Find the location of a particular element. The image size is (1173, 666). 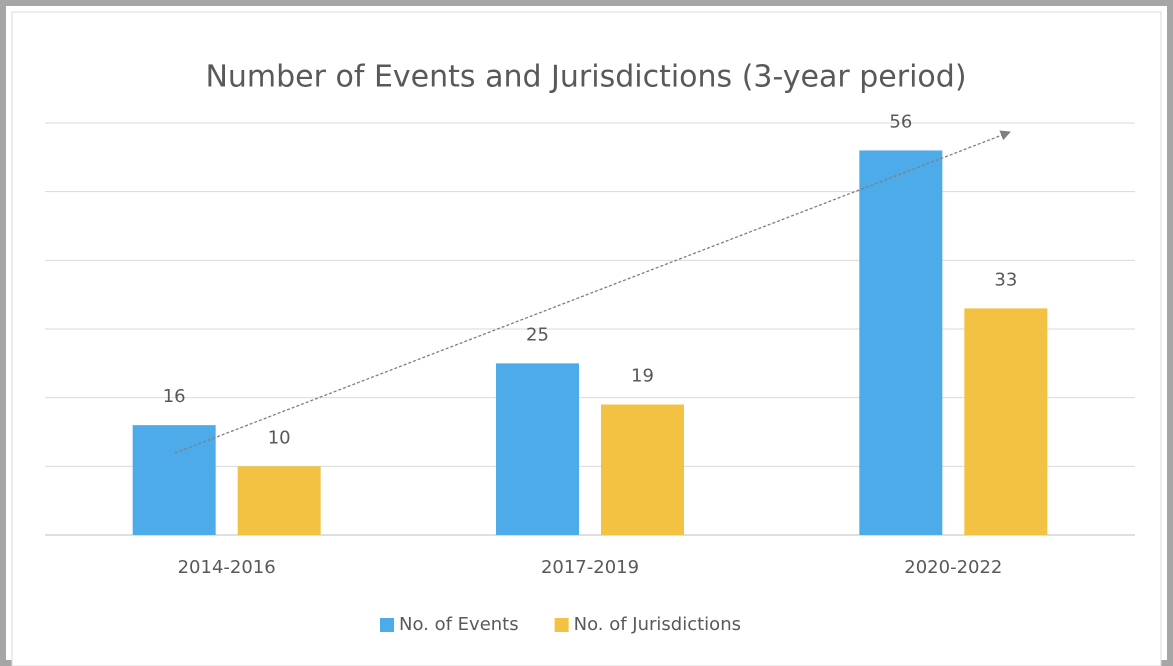

x-tick-label: 2014-2016 is located at coordinates (227, 567).